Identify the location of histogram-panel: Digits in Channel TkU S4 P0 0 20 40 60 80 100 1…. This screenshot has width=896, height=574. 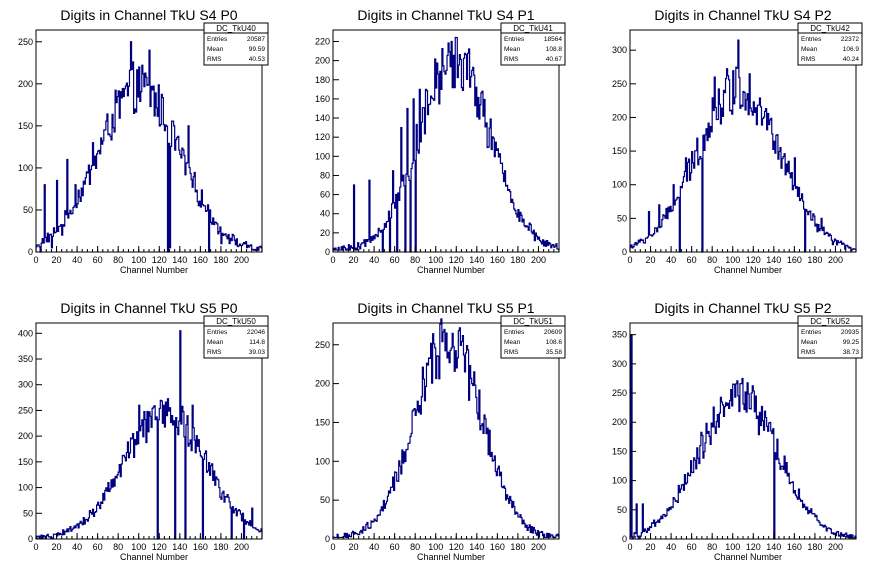
(143, 141).